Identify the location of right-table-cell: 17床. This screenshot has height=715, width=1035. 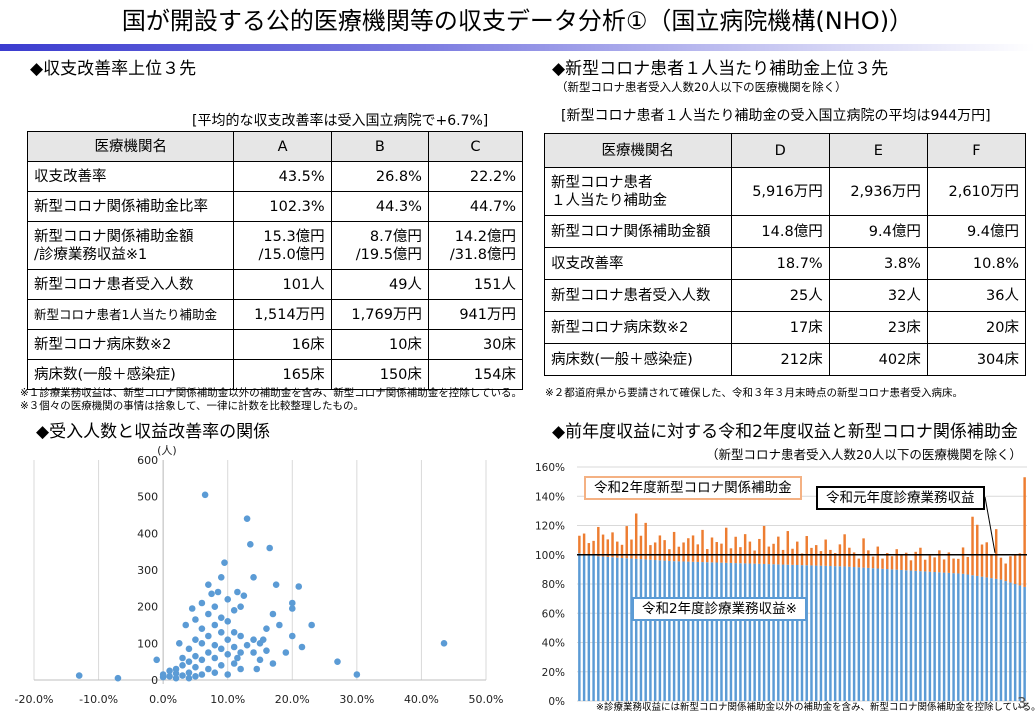
(780, 327).